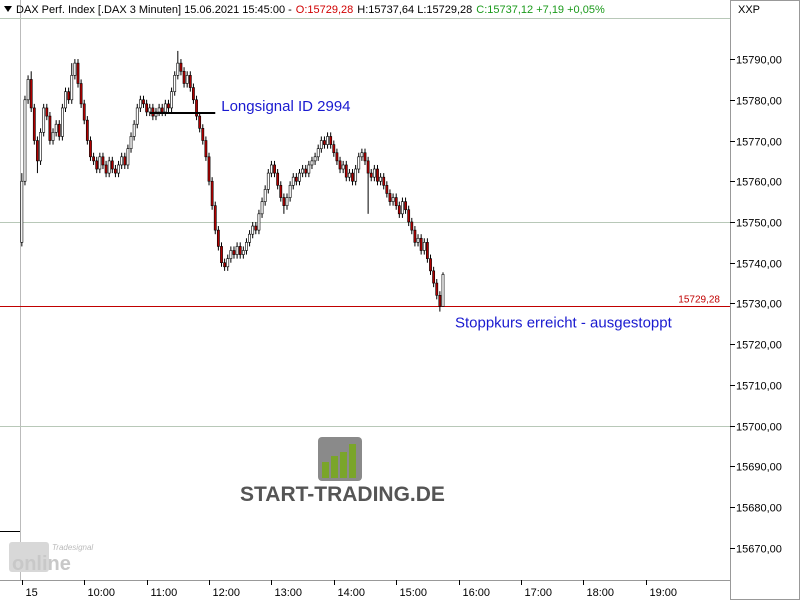  What do you see at coordinates (759, 224) in the screenshot?
I see `y-tick-label: 15750,00` at bounding box center [759, 224].